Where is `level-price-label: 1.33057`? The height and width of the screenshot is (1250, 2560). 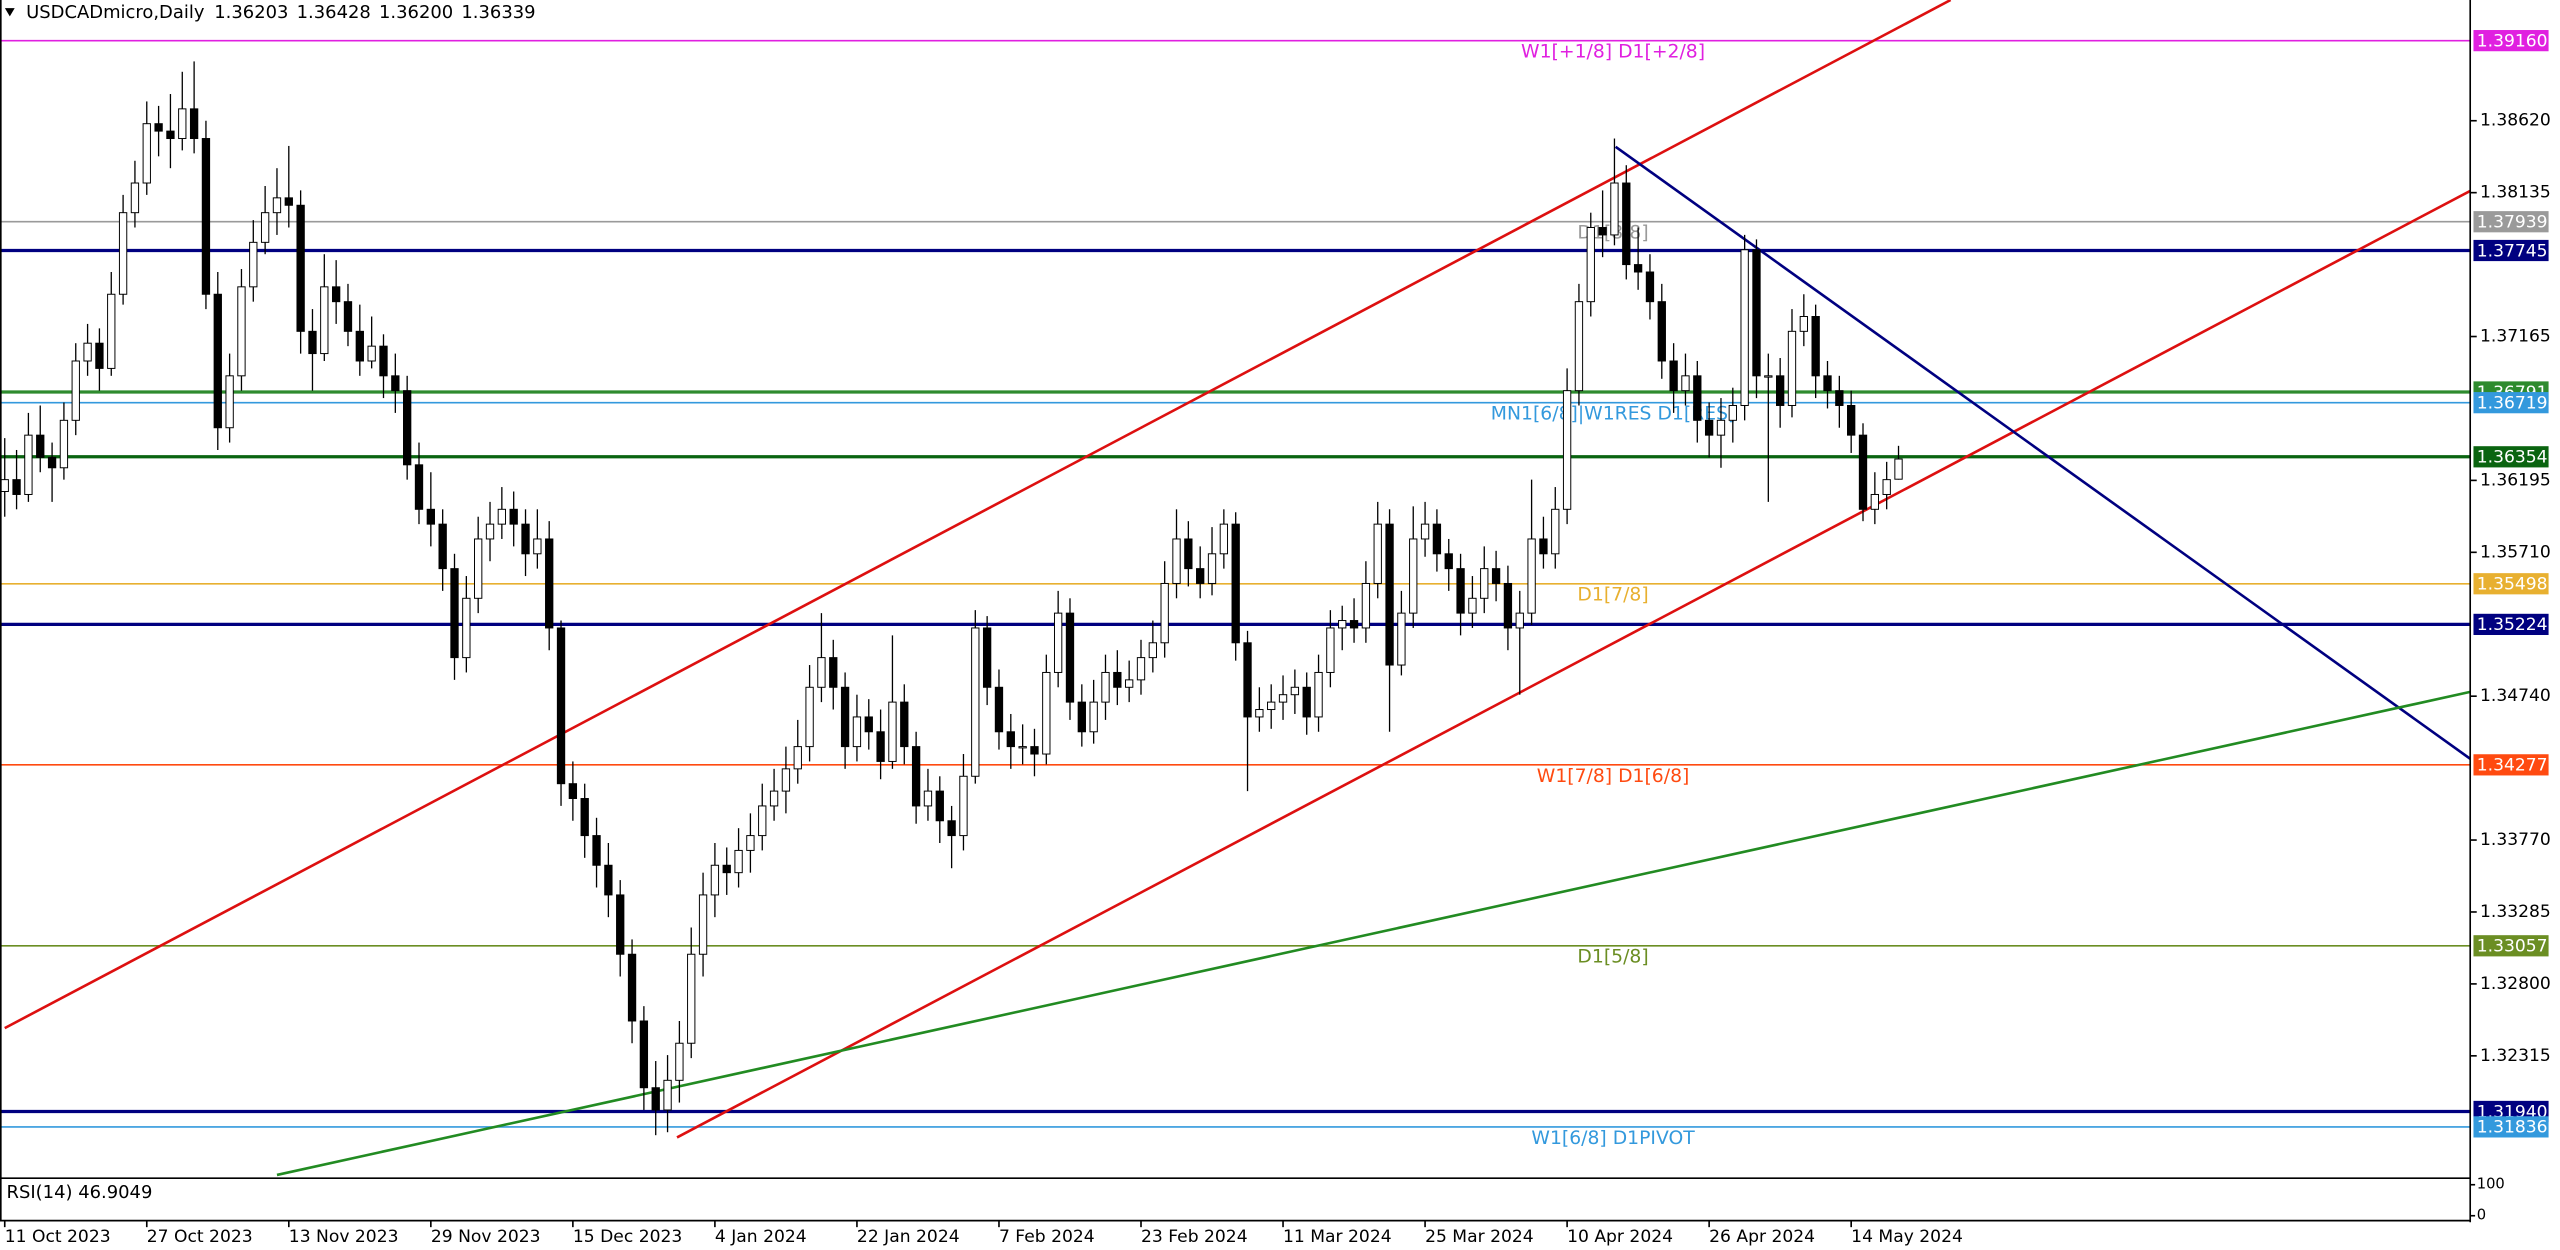
level-price-label: 1.33057 is located at coordinates (2512, 947).